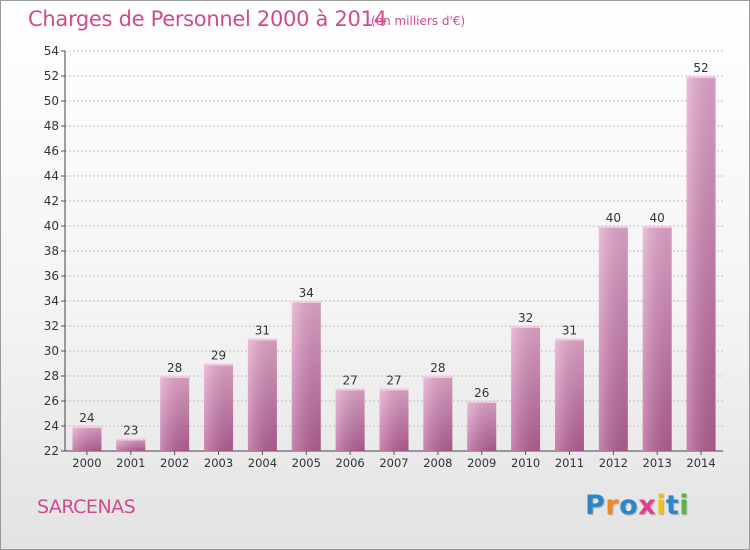  What do you see at coordinates (51, 101) in the screenshot?
I see `y-tick-label: 50` at bounding box center [51, 101].